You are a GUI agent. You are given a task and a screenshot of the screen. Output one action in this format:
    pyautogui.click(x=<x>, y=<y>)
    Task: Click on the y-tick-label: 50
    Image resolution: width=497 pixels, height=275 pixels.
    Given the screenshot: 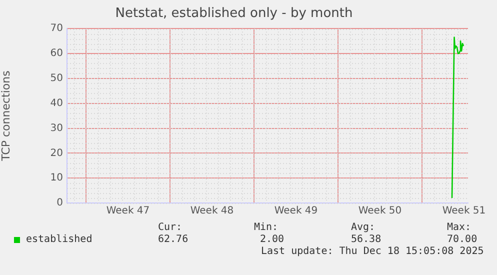 What is the action you would take?
    pyautogui.click(x=56, y=78)
    